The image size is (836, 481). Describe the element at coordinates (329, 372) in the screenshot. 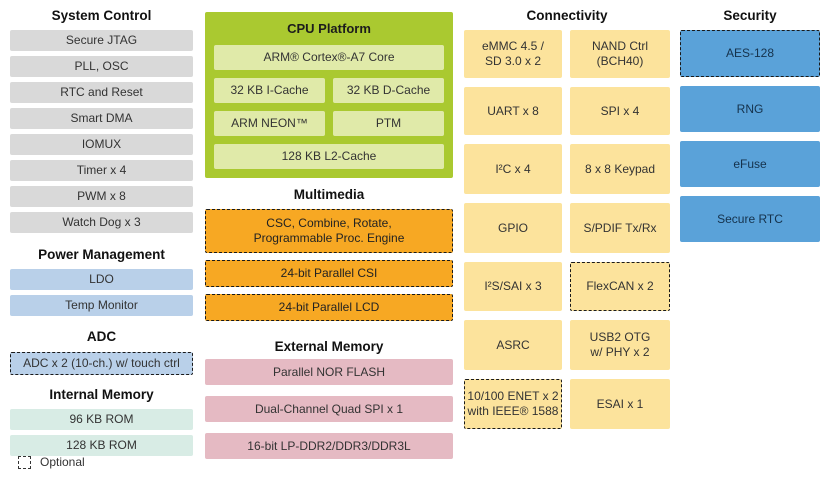

I see `block-nor-flash: Parallel NOR FLASH` at that location.